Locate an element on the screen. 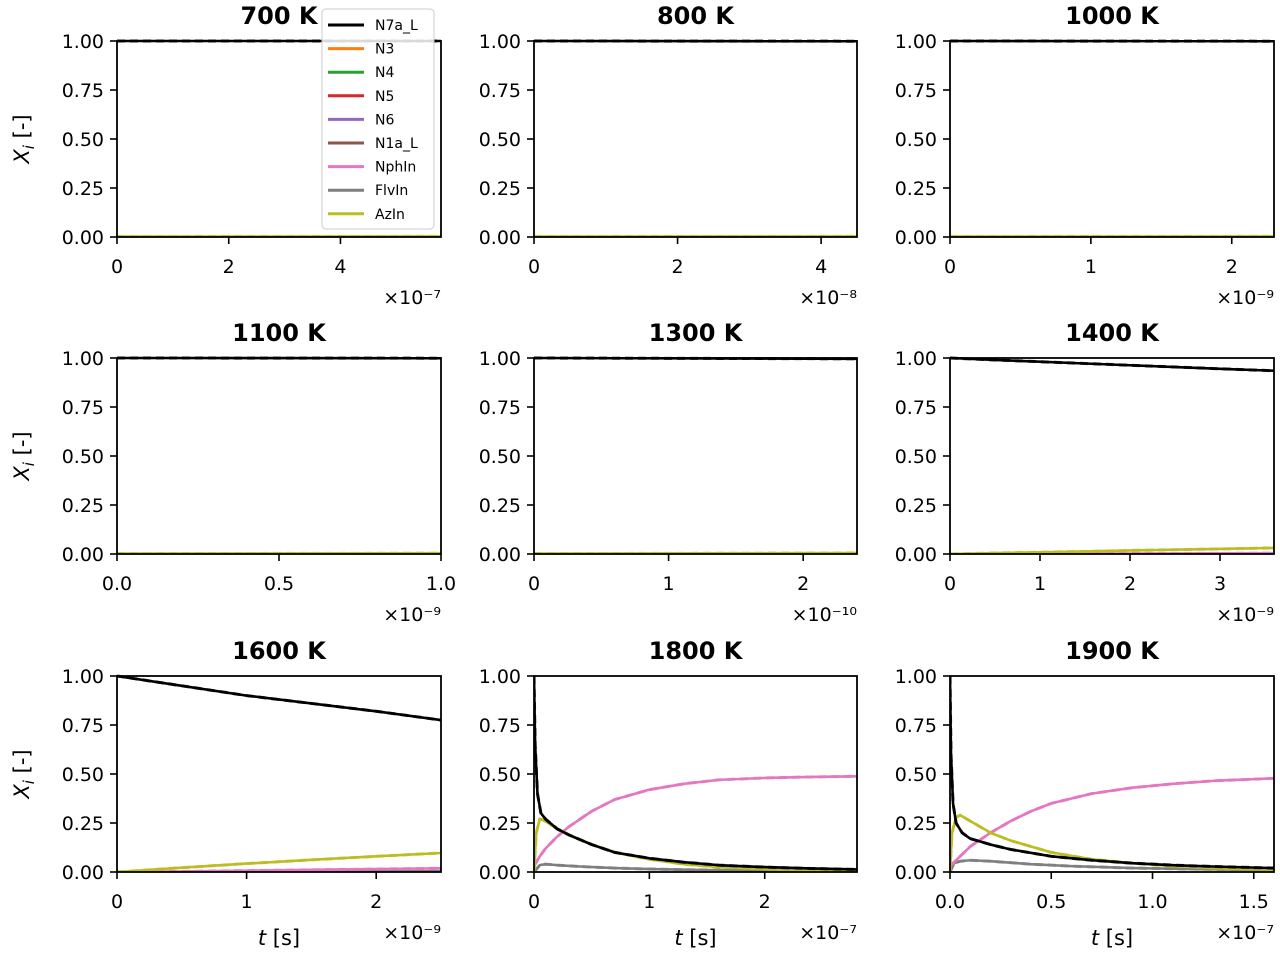 The width and height of the screenshot is (1280, 960). x-tick-label: 4 is located at coordinates (340, 267).